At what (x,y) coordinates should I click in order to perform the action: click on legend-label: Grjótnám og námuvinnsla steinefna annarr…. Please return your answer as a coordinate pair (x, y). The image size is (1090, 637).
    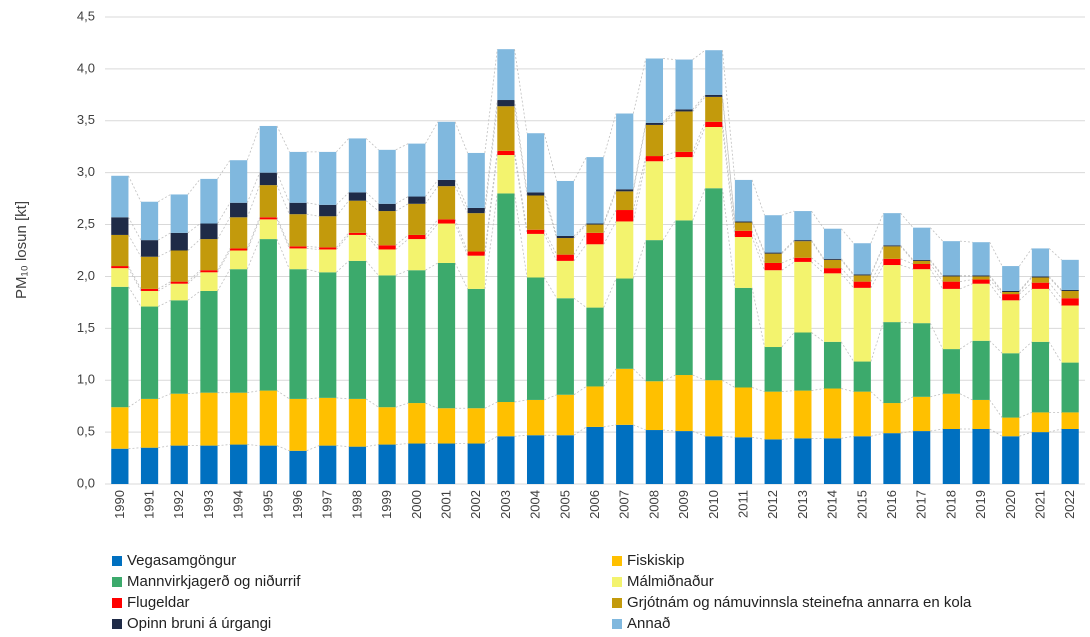
    Looking at the image, I should click on (799, 602).